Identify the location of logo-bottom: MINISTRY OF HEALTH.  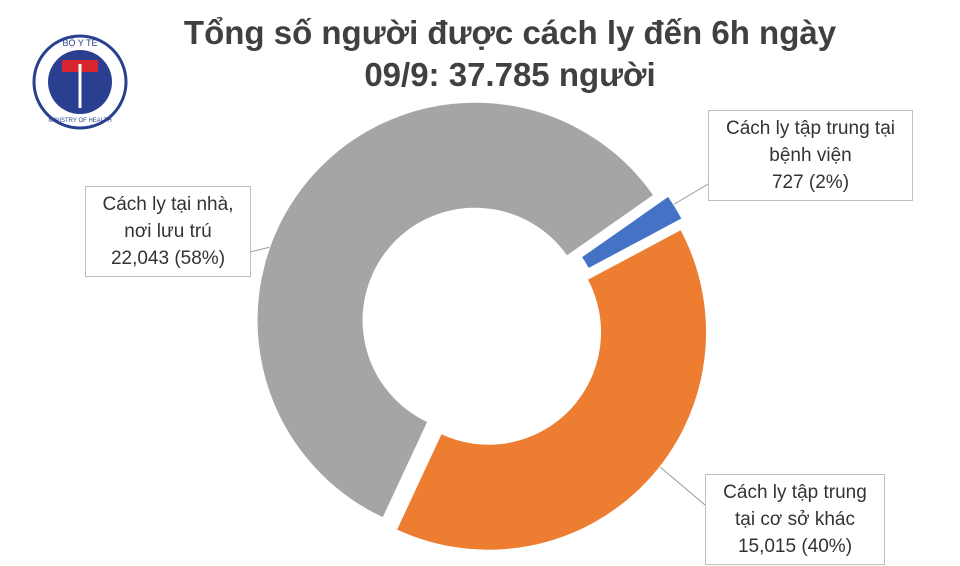
(79, 121).